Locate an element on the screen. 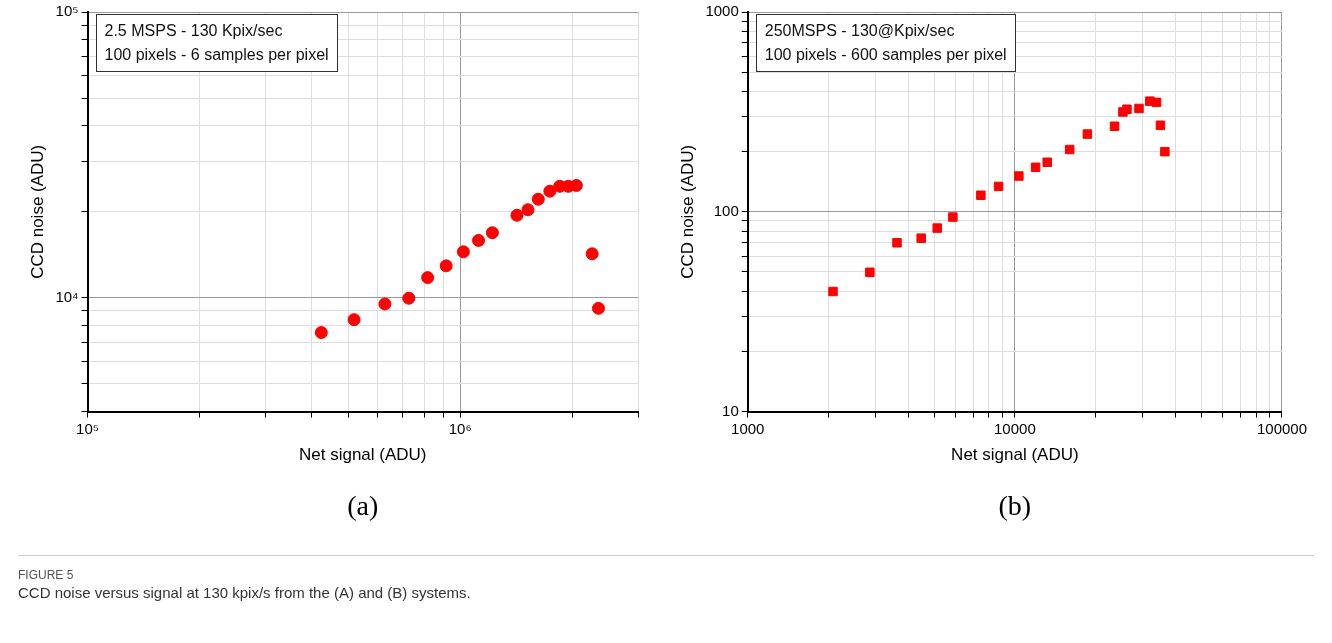 This screenshot has width=1332, height=643. y-tick-label: 1000 is located at coordinates (722, 11).